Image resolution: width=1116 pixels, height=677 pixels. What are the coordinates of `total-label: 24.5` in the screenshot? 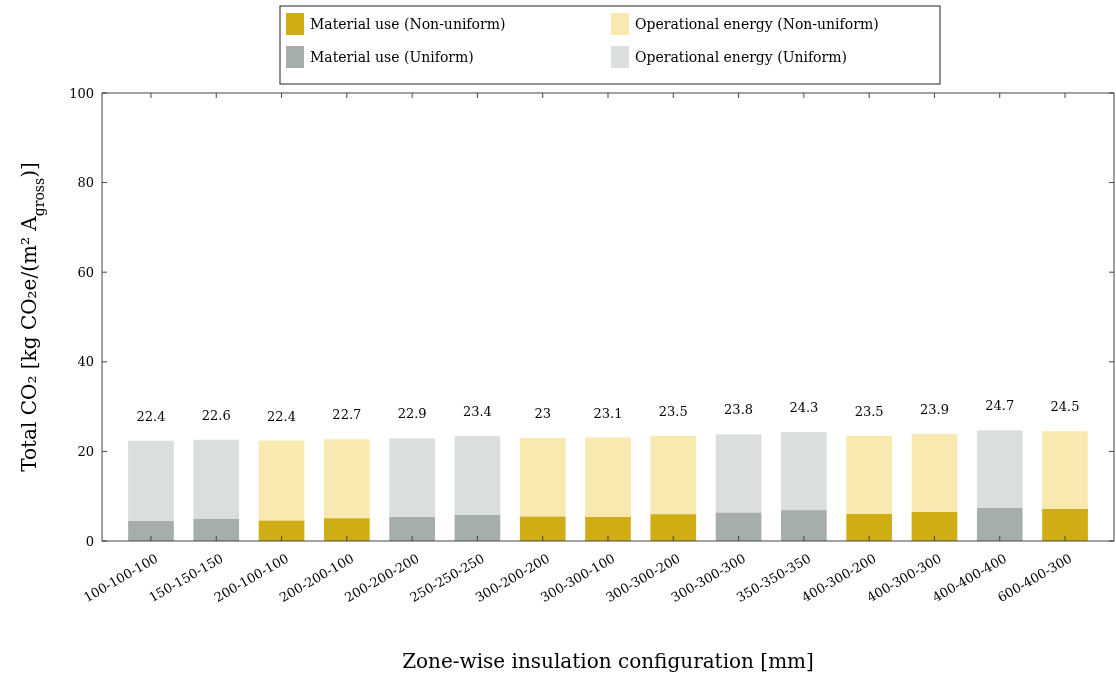 It's located at (1065, 407).